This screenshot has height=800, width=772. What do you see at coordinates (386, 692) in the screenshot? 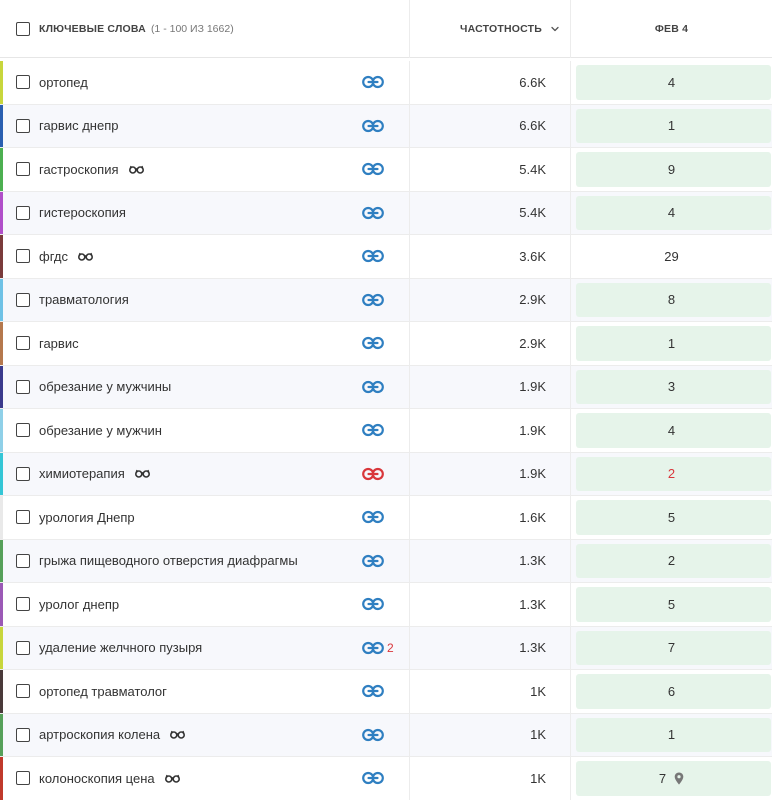
I see `table-row: ортопед травматолог 1K 6` at bounding box center [386, 692].